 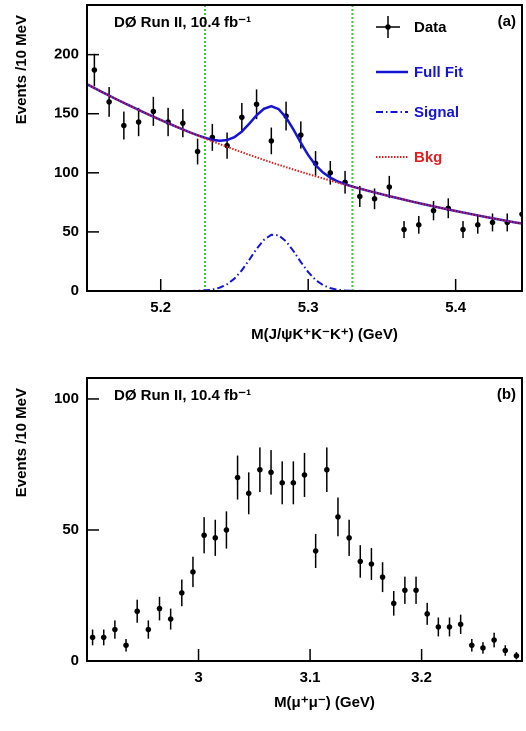 What do you see at coordinates (304, 262) in the screenshot?
I see `fit-line` at bounding box center [304, 262].